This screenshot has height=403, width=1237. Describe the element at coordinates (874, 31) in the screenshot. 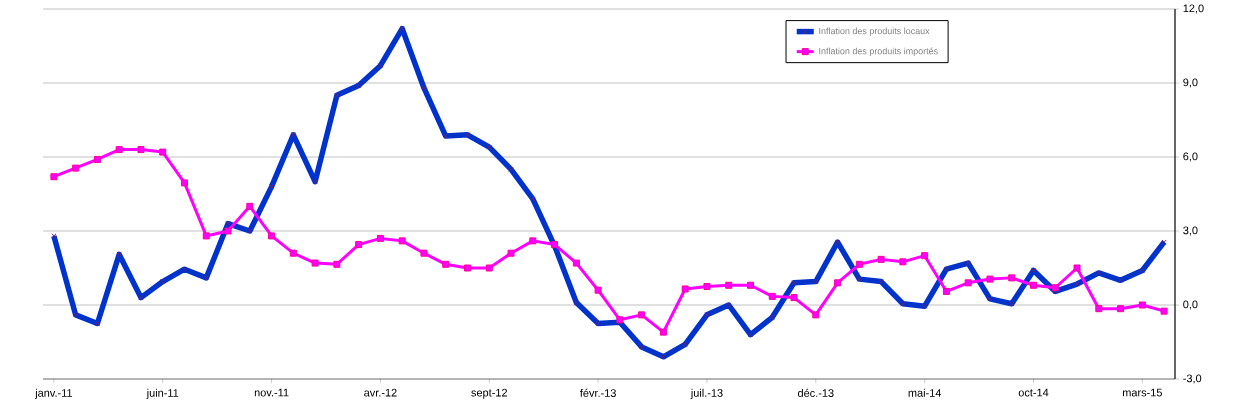

I see `legend-label: Inflation des produits locaux` at that location.